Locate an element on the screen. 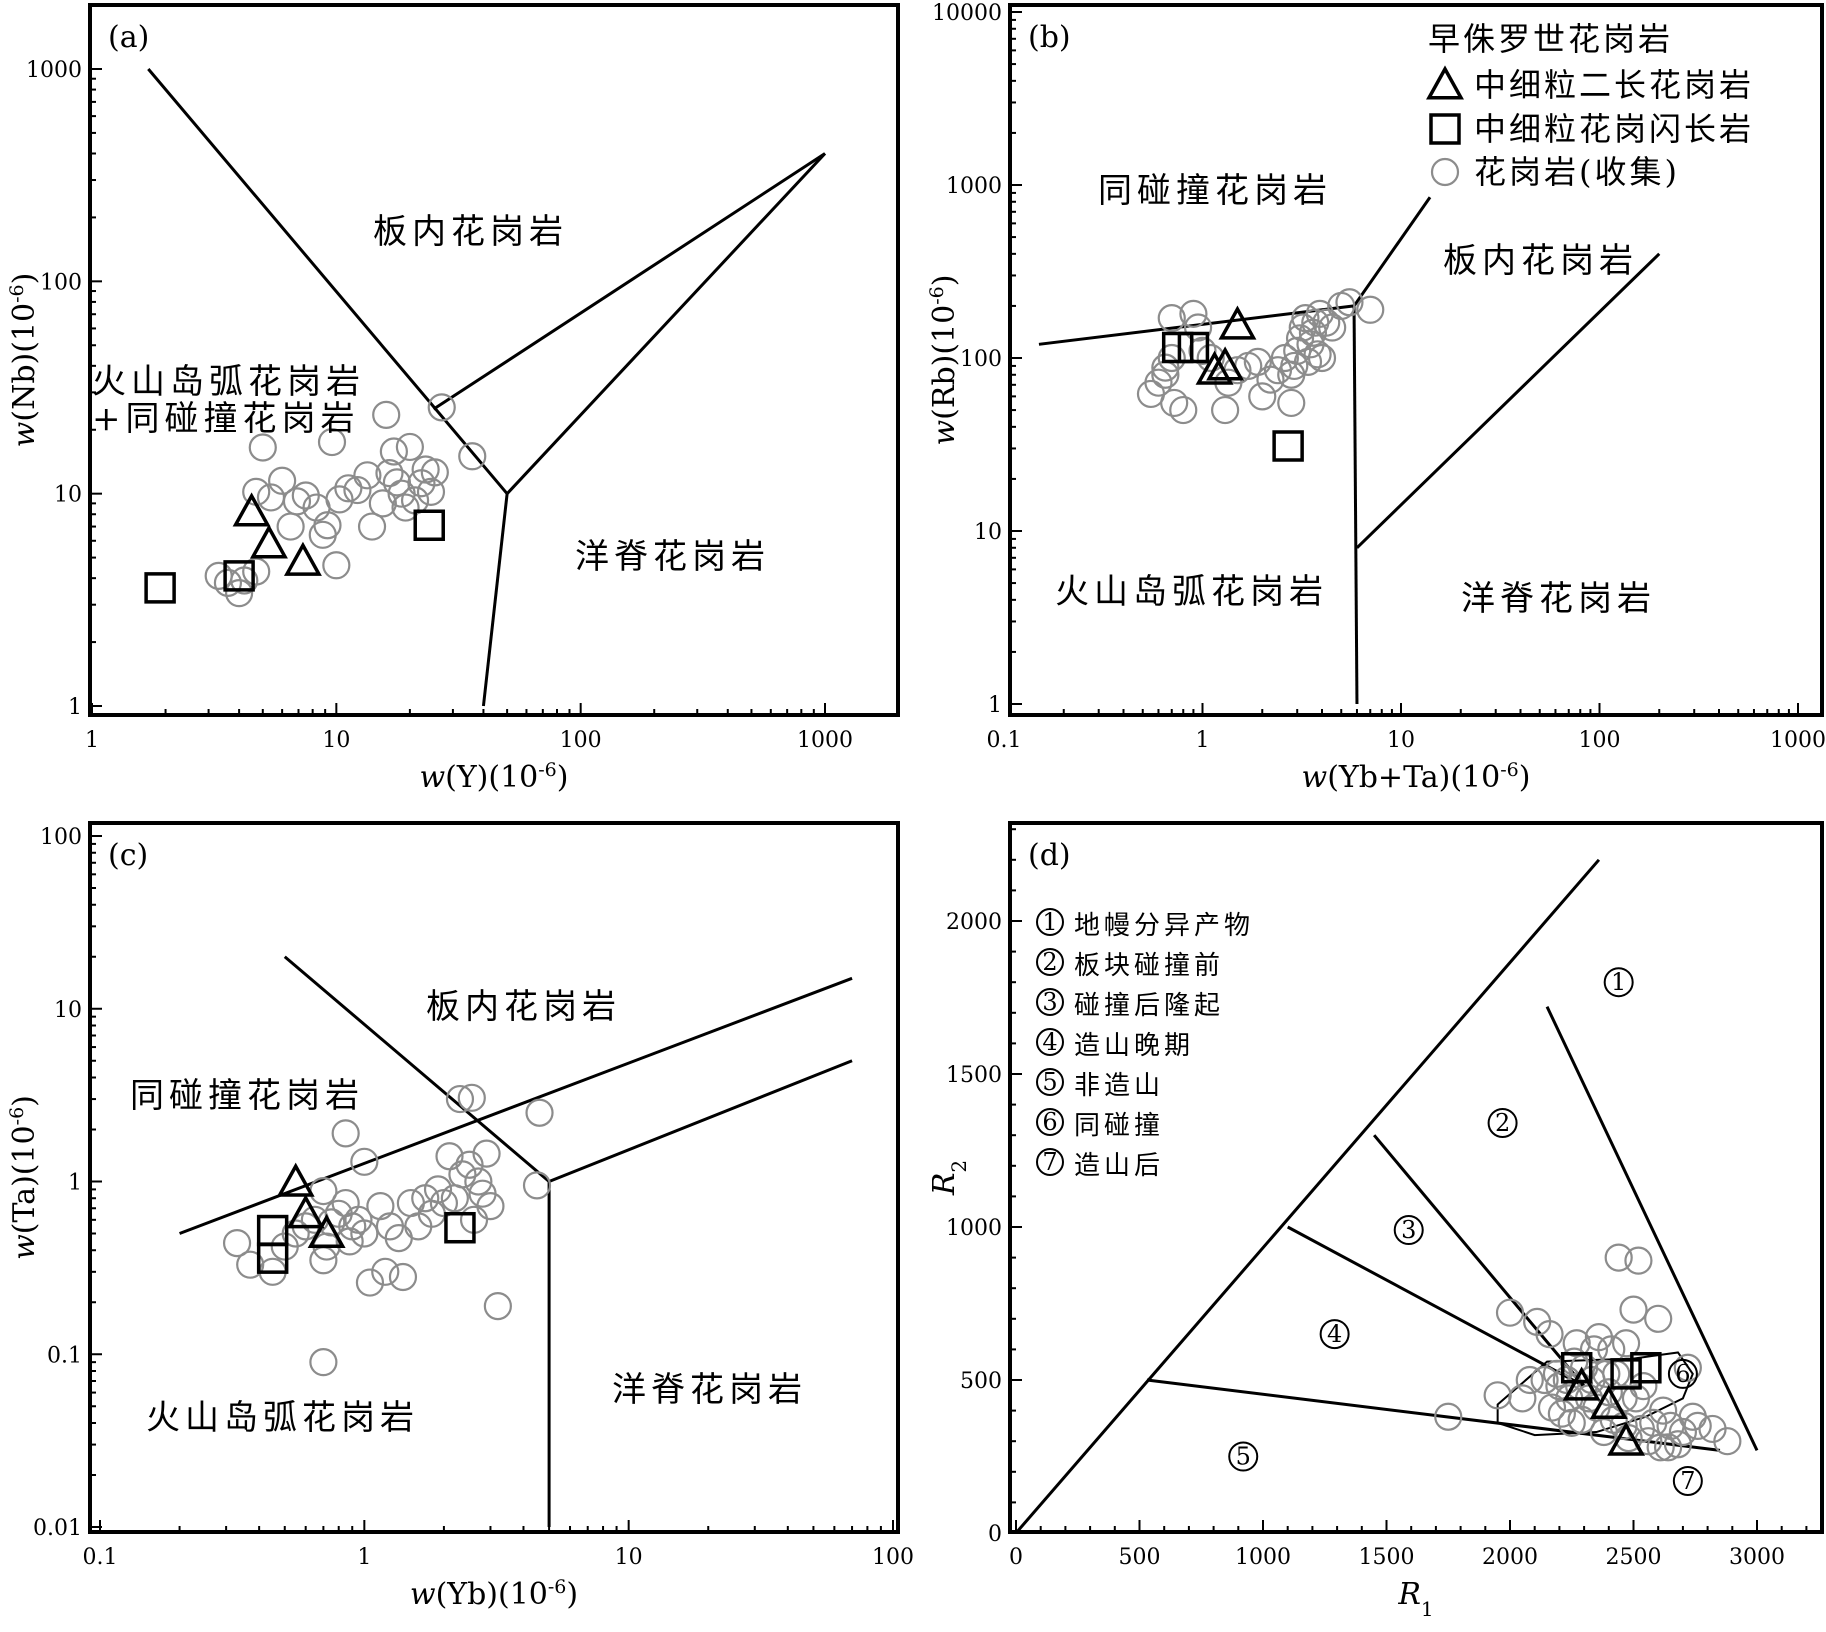  legend-title: 早侏罗世花岗岩 is located at coordinates (1550, 39).